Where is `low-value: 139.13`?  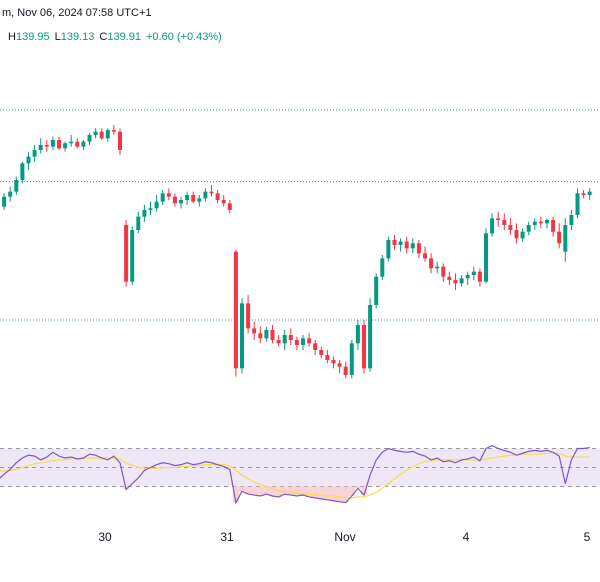
low-value: 139.13 is located at coordinates (77, 37).